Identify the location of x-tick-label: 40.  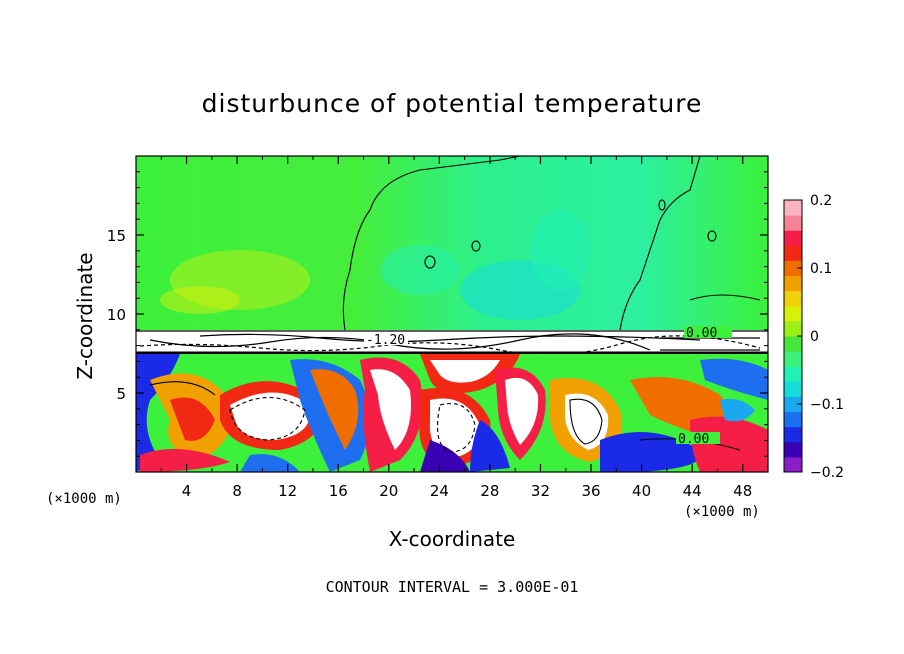
(641, 491).